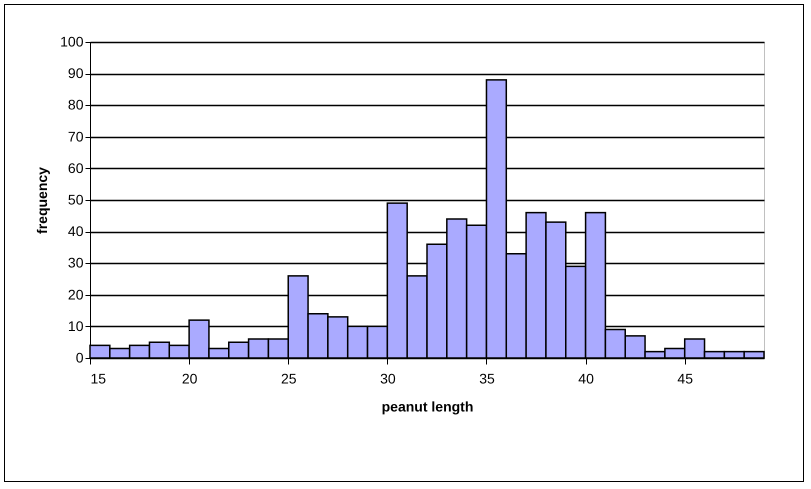 The width and height of the screenshot is (811, 489). Describe the element at coordinates (72, 42) in the screenshot. I see `y-tick-label: 100` at that location.